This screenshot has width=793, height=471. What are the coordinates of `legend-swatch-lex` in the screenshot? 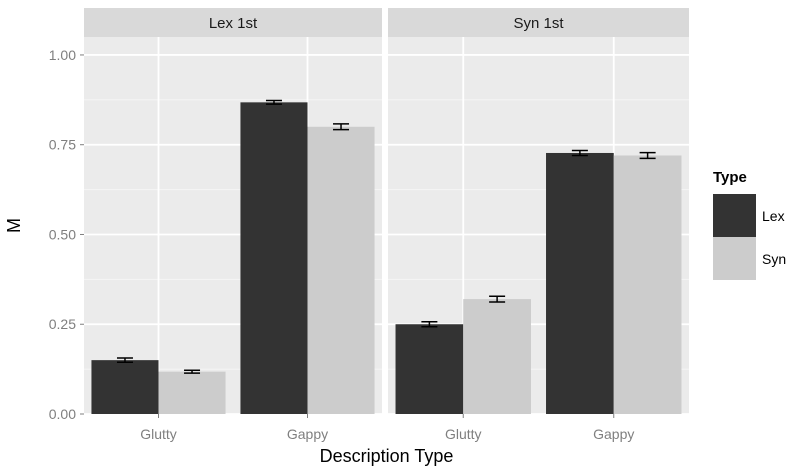 It's located at (734, 215).